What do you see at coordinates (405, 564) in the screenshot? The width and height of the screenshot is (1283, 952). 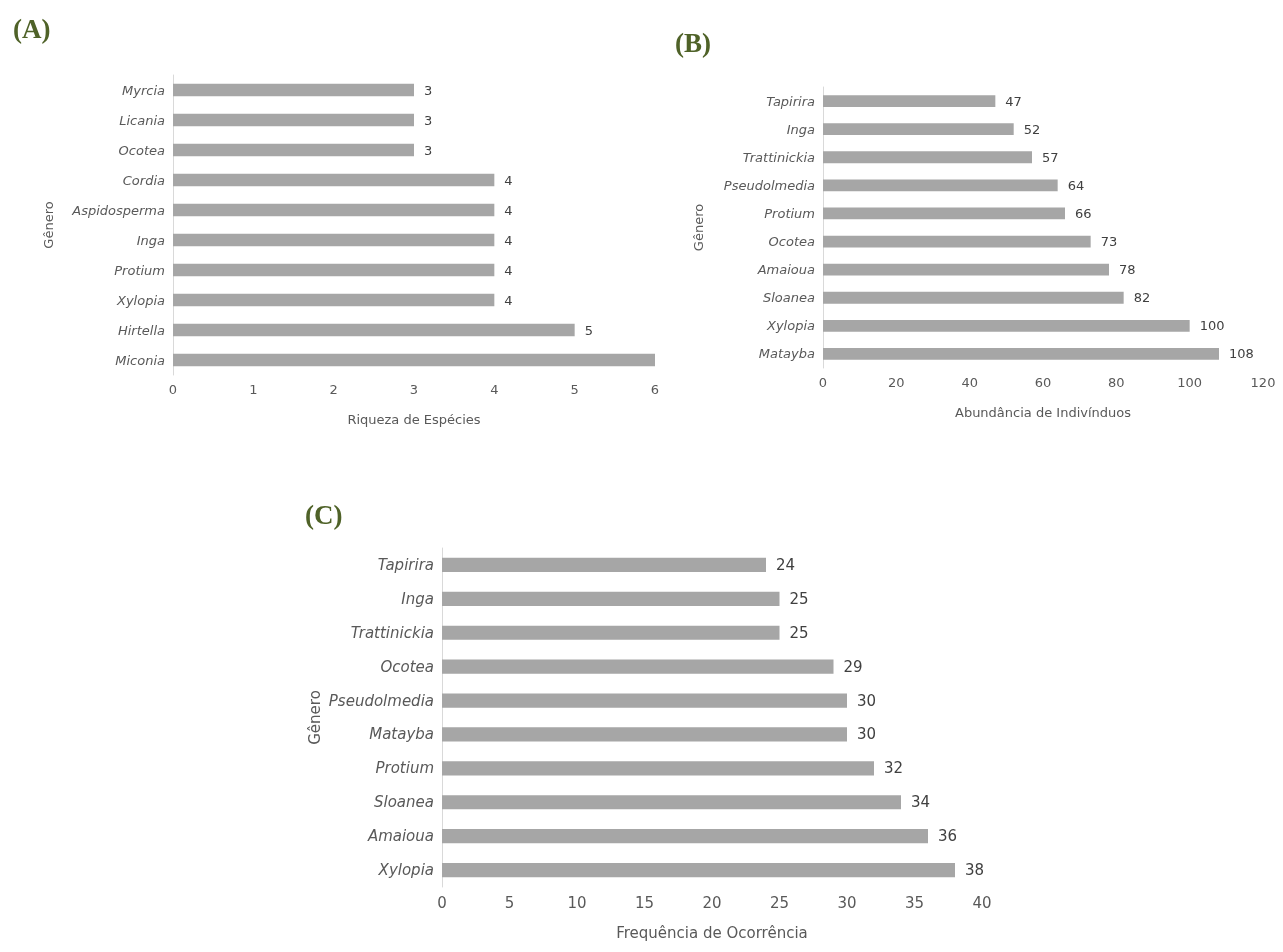 I see `y-tick-label: Tapirira` at bounding box center [405, 564].